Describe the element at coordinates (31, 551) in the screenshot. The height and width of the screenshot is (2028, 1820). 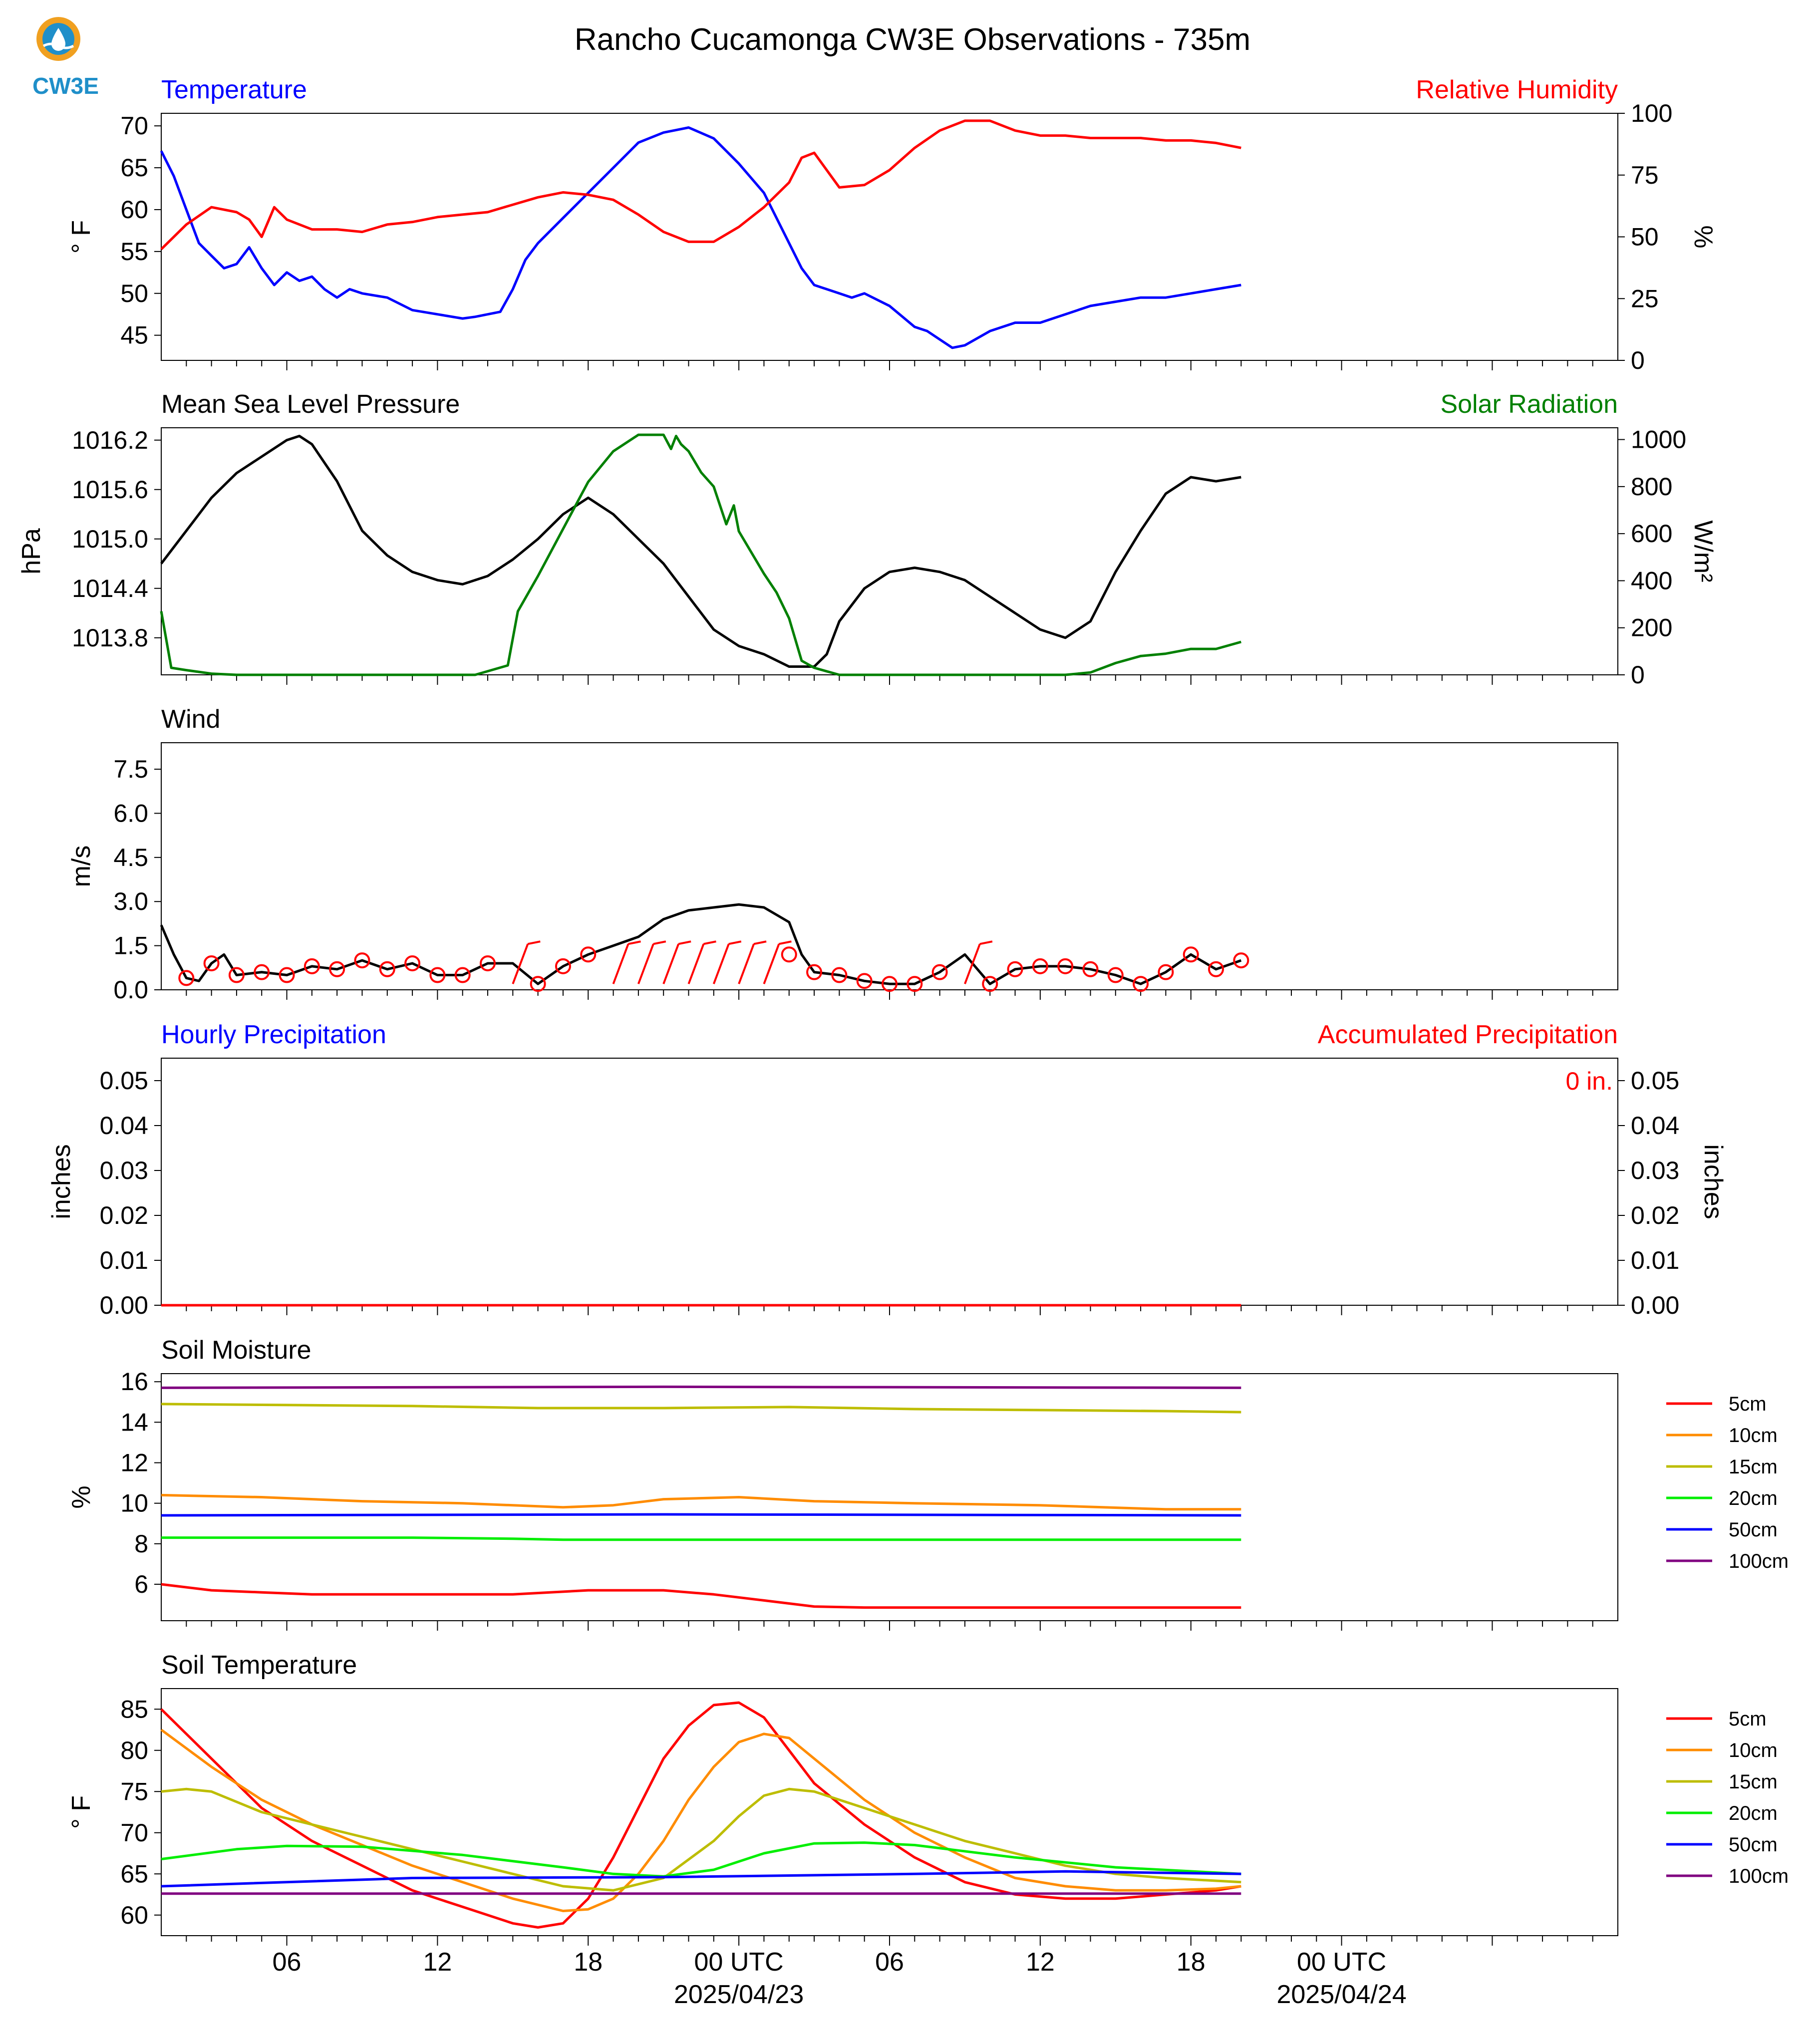
I see `y-axis-label: hPa` at that location.